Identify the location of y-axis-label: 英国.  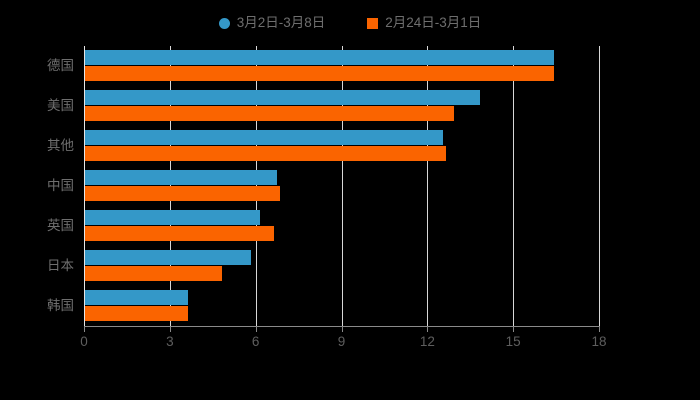
(60, 225).